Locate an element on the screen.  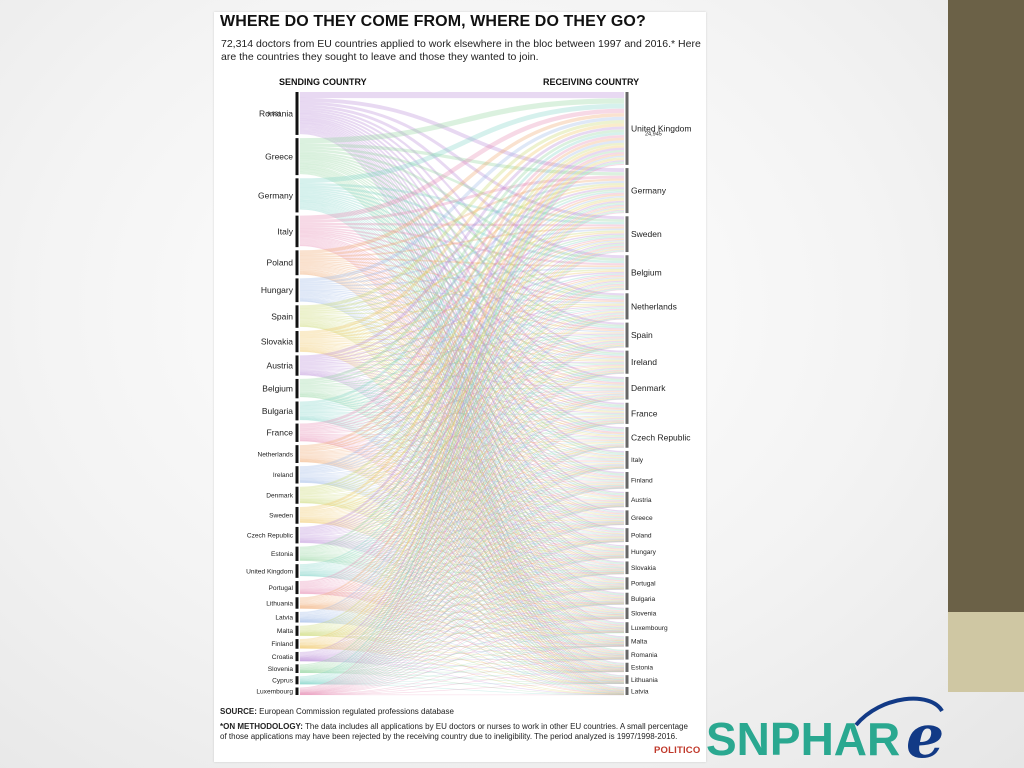
flow-netherlands-to-czech-republic is located at coordinates (462, 448).